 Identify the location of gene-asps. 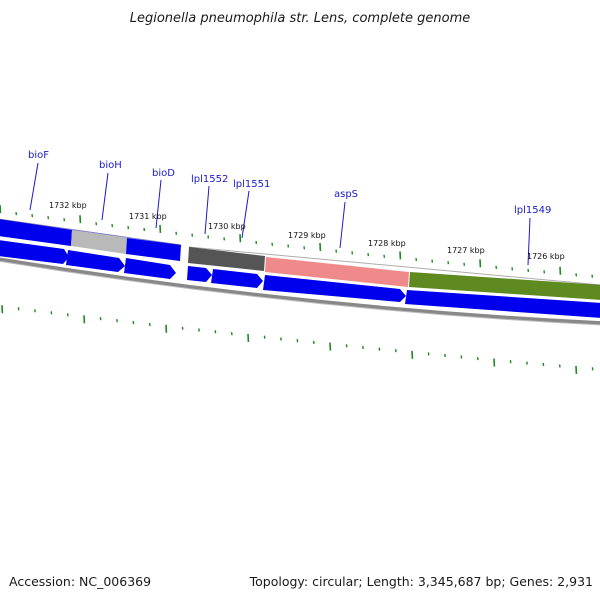
(337, 272).